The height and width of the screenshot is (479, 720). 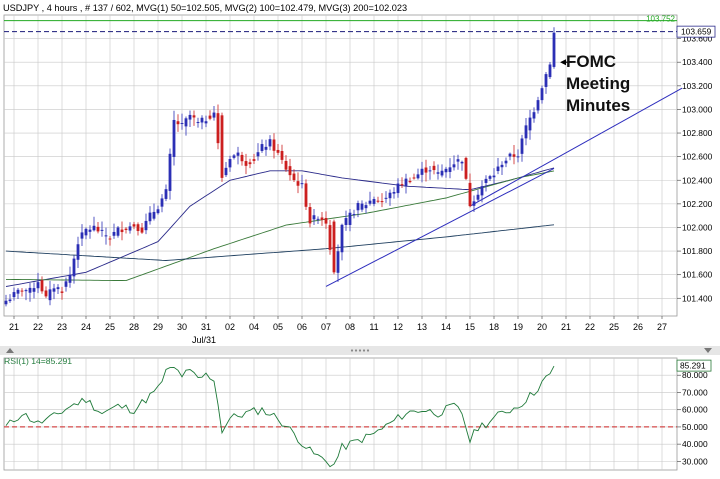 I want to click on rsi-tick-label: 40.000, so click(x=695, y=444).